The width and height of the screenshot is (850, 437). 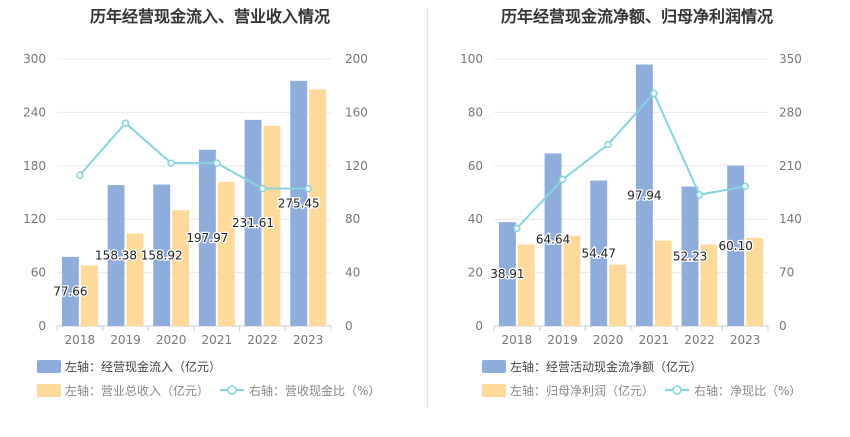 I want to click on right-axis-tick-label: 210, so click(x=790, y=166).